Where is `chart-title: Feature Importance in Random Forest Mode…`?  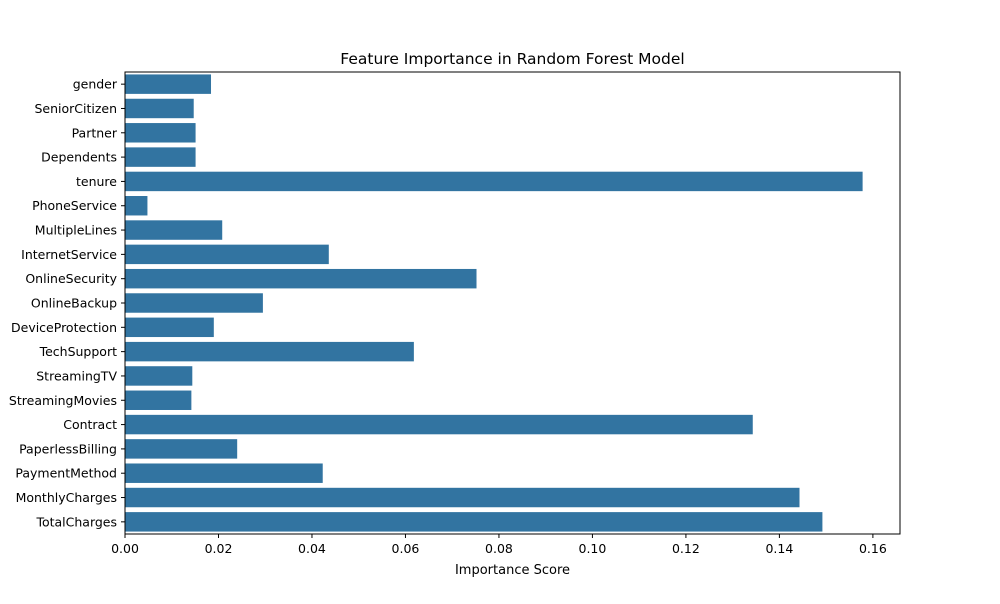 chart-title: Feature Importance in Random Forest Mode… is located at coordinates (512, 59).